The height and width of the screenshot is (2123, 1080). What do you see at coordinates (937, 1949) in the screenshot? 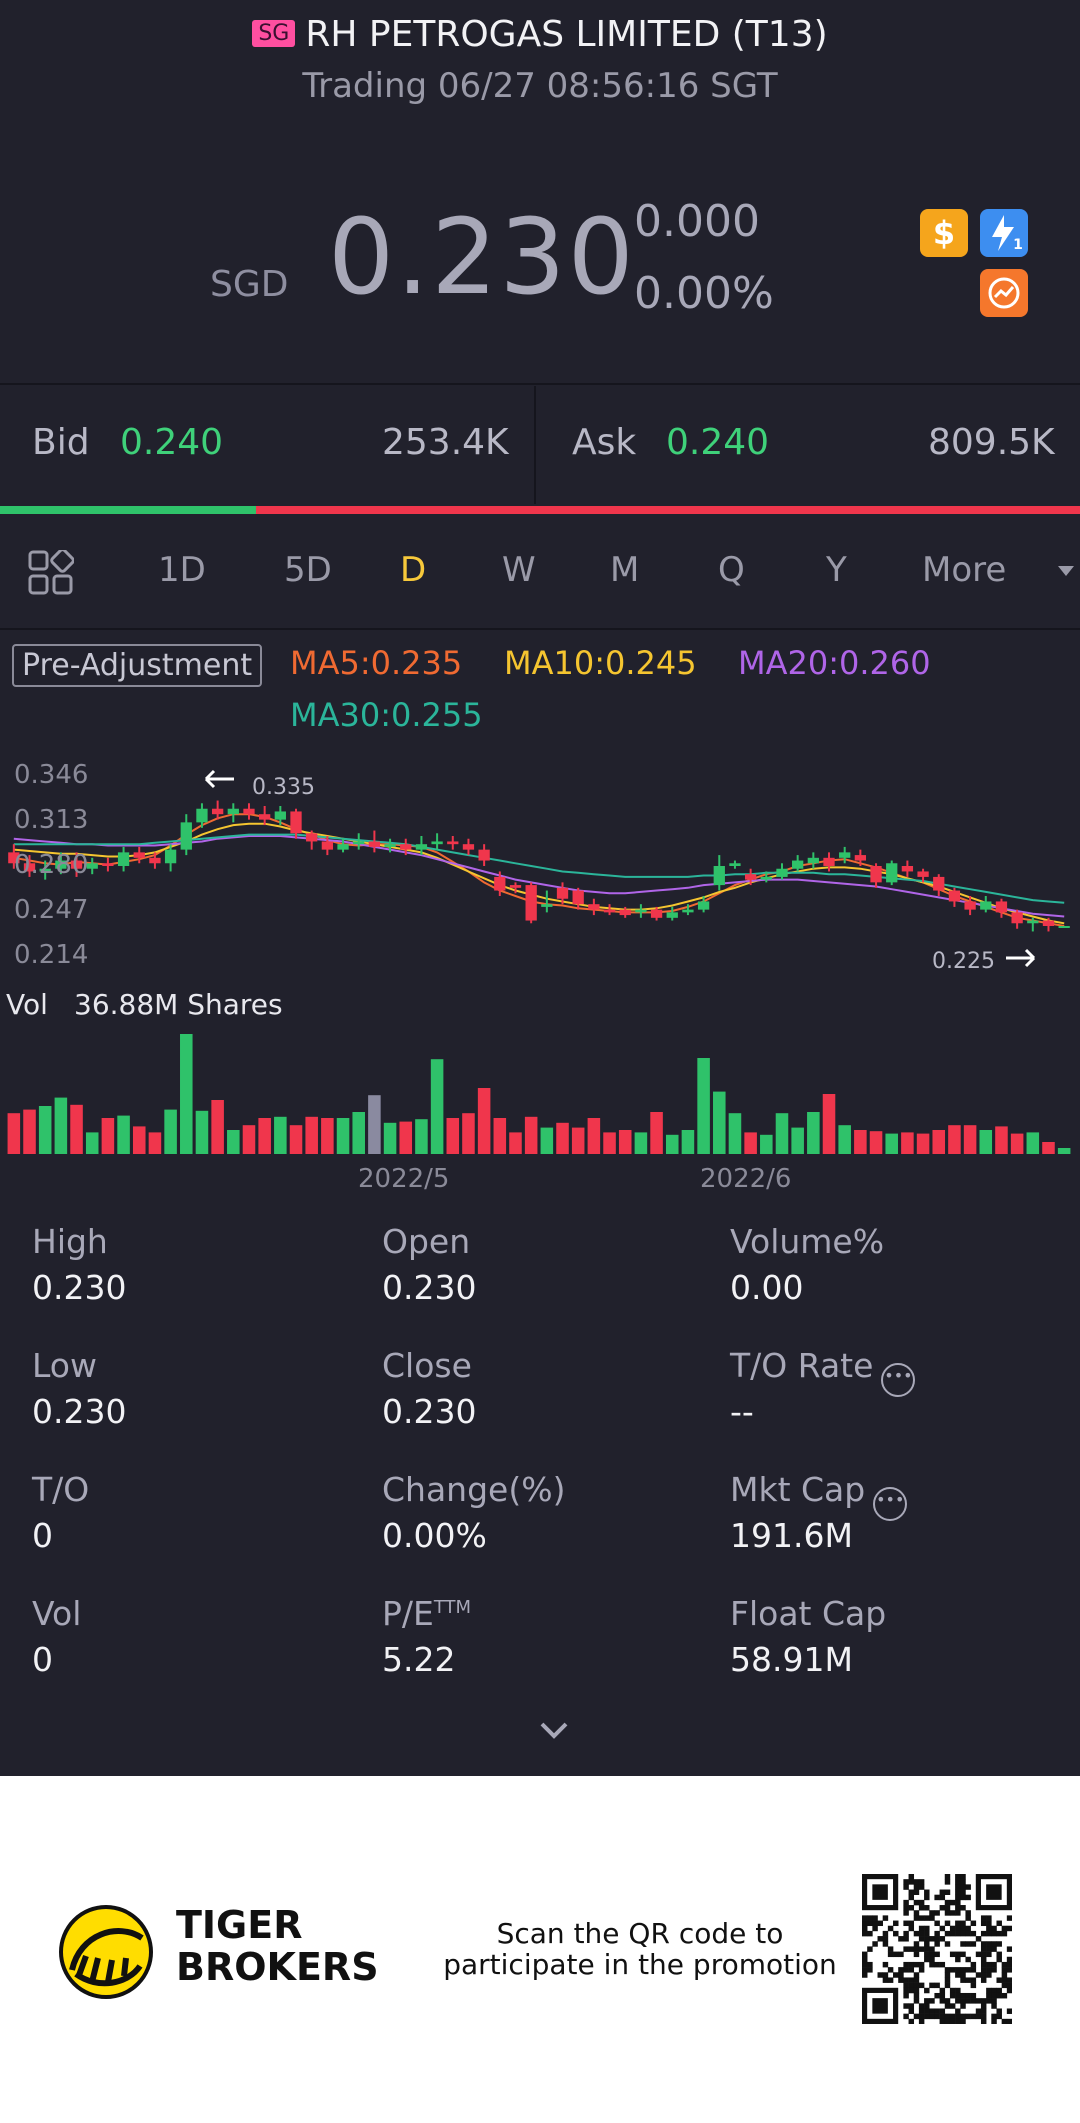
I see `qr-code` at bounding box center [937, 1949].